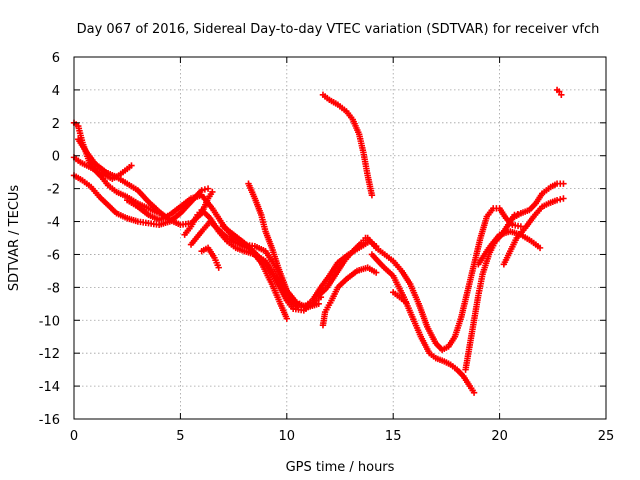 Image resolution: width=640 pixels, height=480 pixels. Describe the element at coordinates (74, 436) in the screenshot. I see `x-tick-label: 0` at that location.